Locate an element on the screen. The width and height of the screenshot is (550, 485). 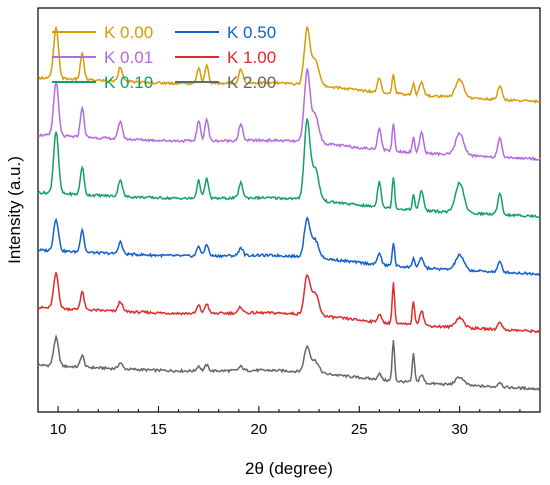
legend-label: K 0.50 is located at coordinates (251, 32).